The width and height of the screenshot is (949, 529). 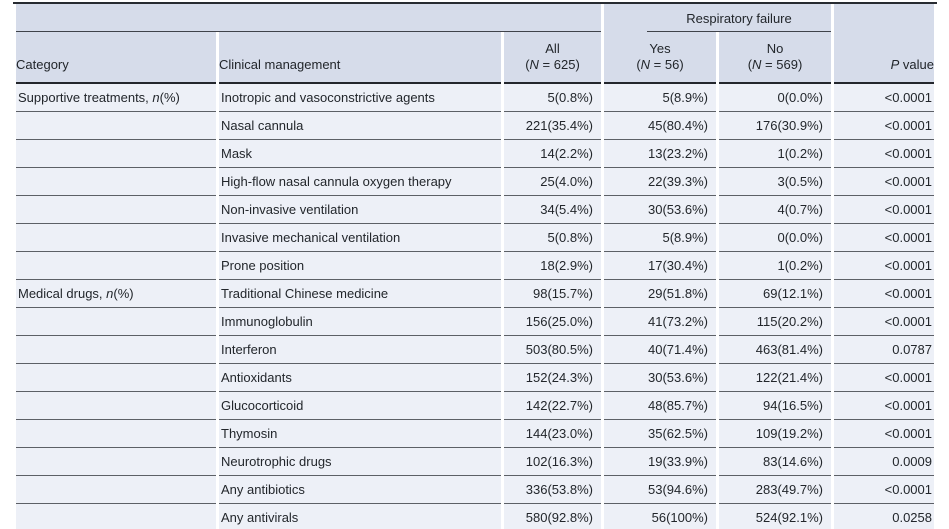 What do you see at coordinates (660, 154) in the screenshot?
I see `cell-yes: 13(23.2%)` at bounding box center [660, 154].